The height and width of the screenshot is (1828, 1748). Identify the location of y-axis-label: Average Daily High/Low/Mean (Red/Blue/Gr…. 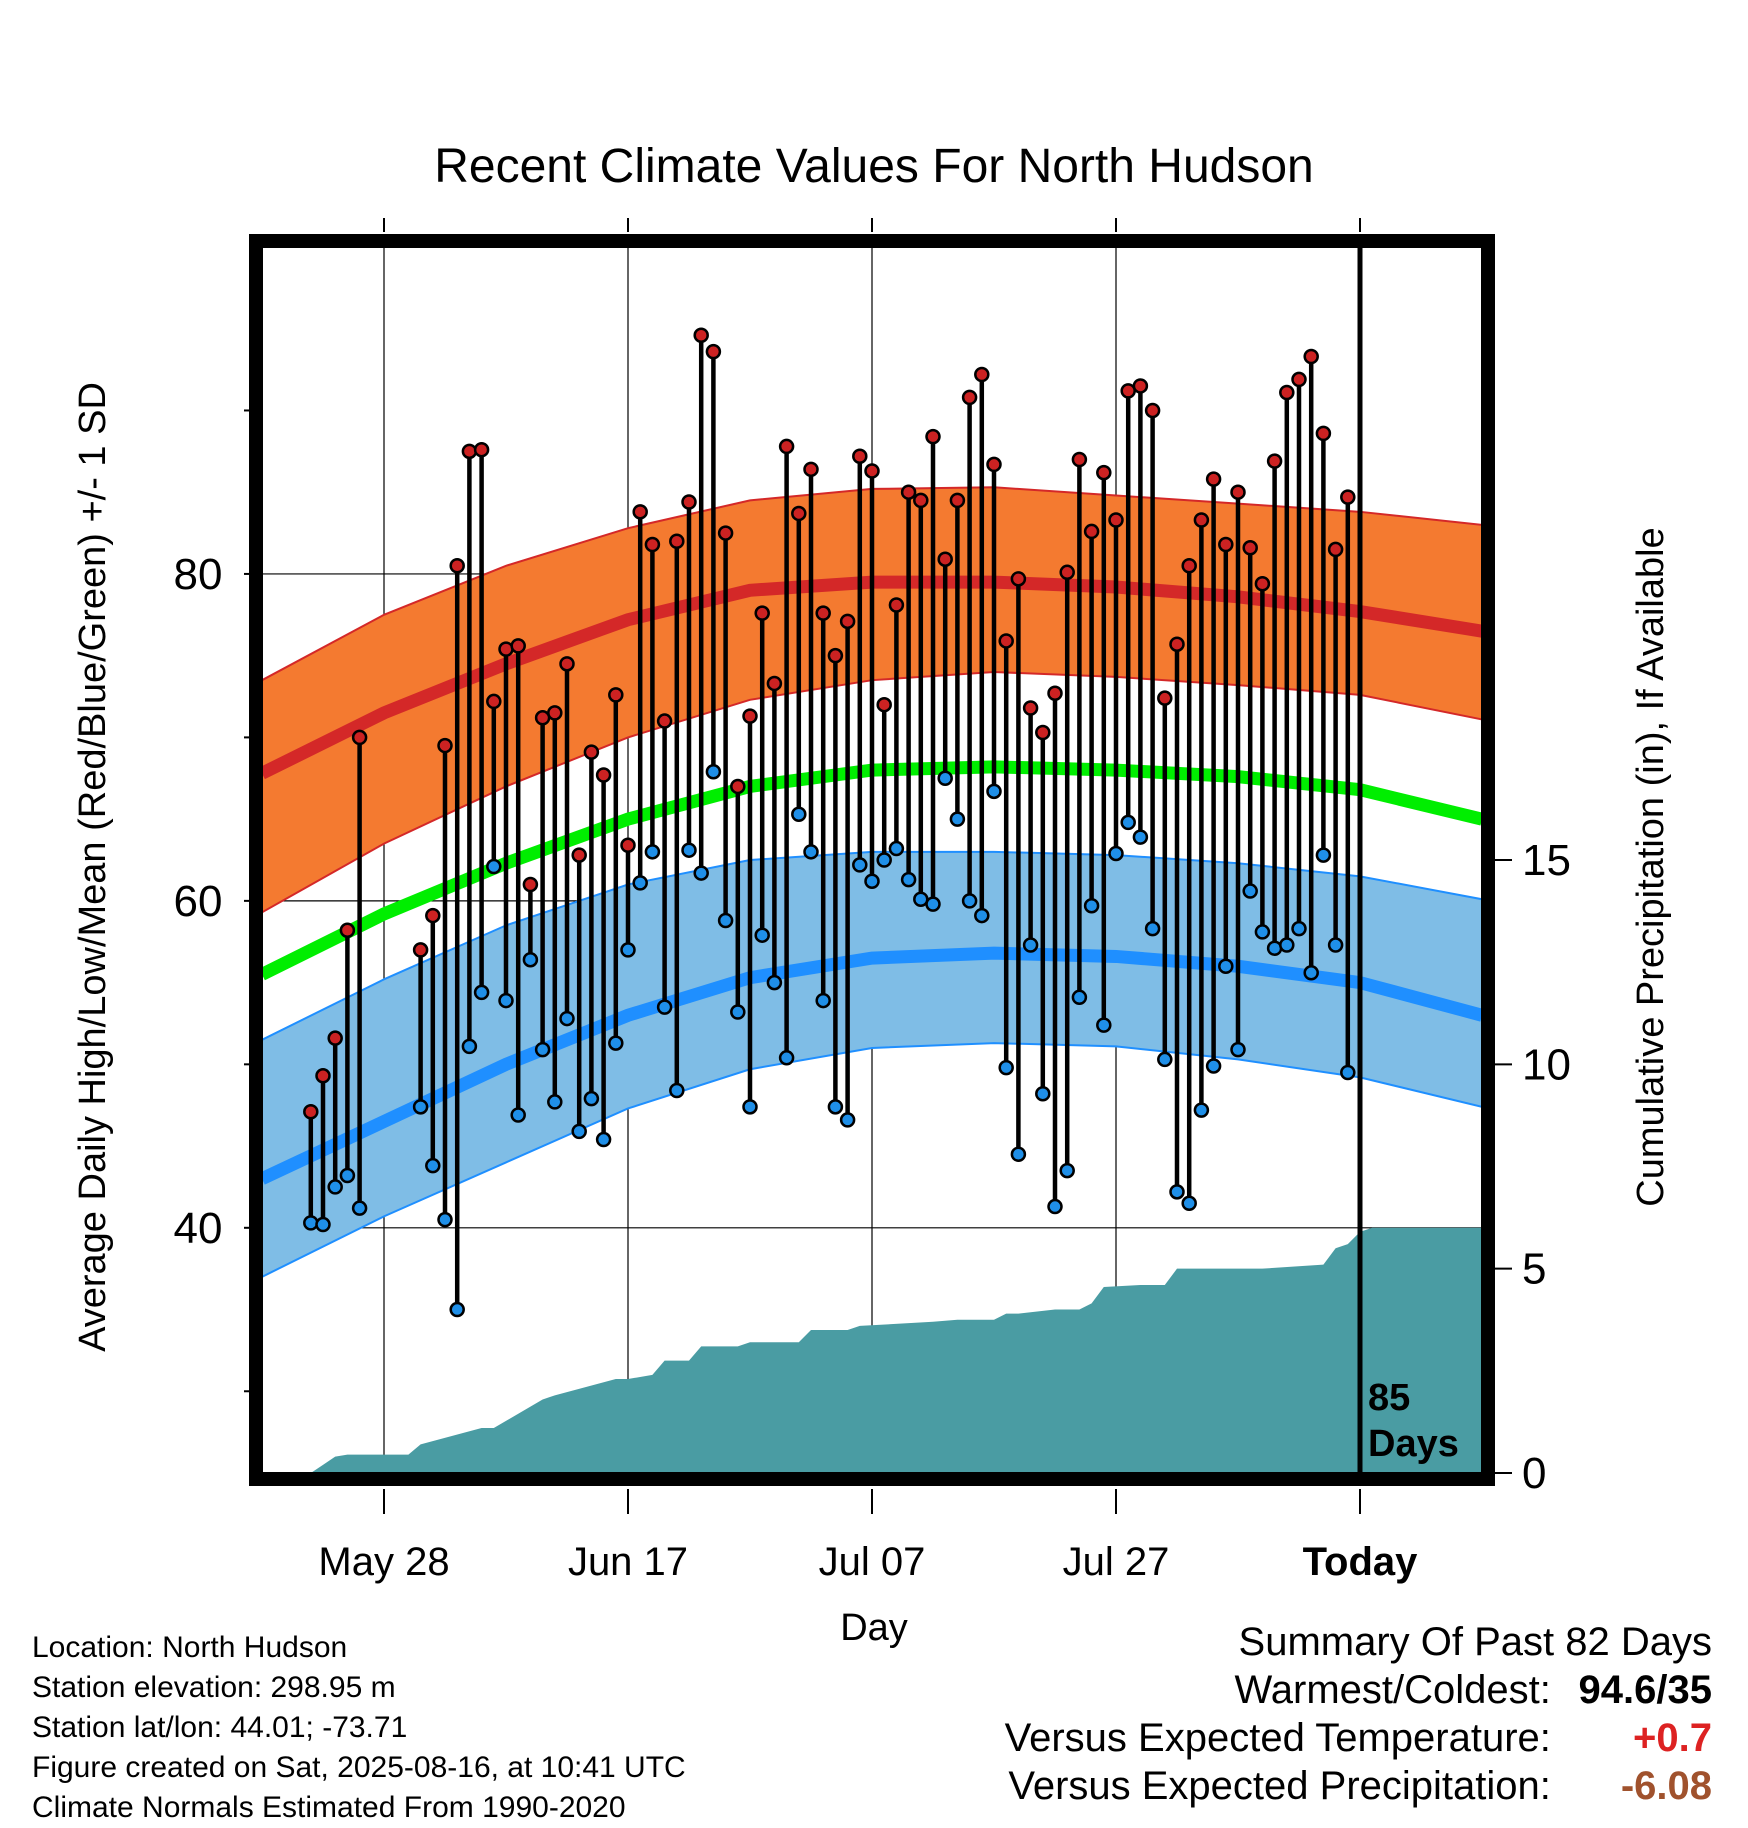
(93, 867).